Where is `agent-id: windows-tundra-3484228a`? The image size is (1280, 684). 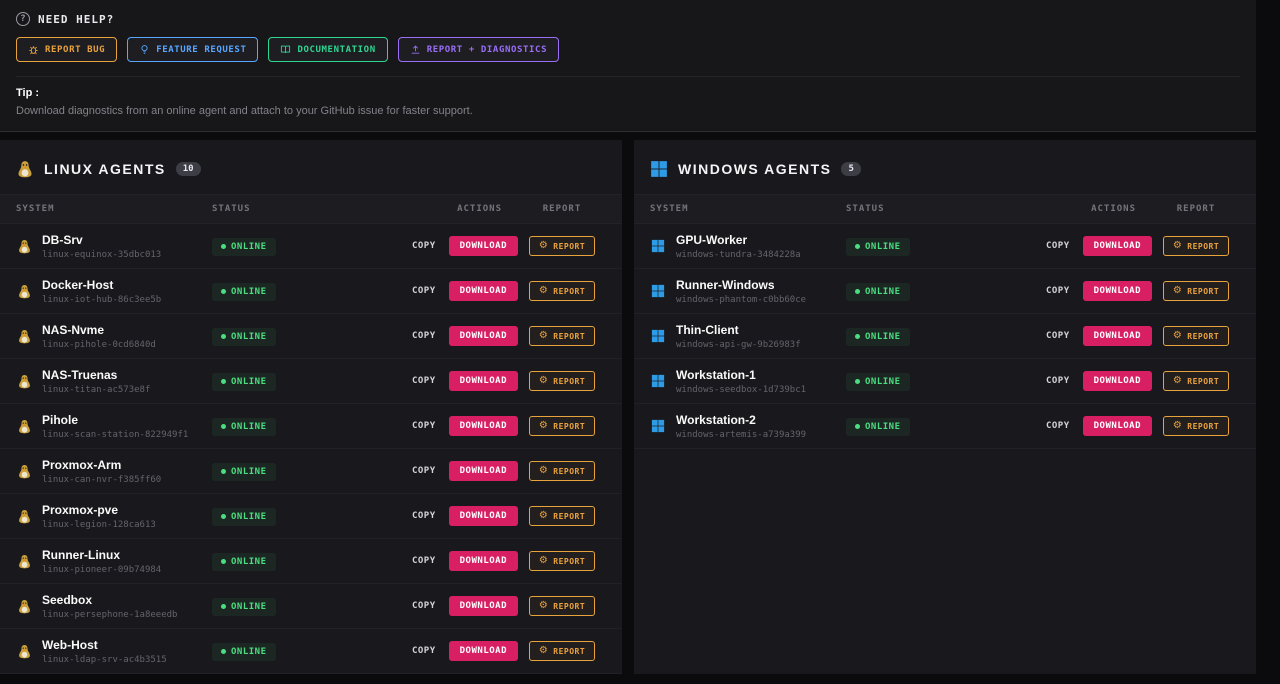 agent-id: windows-tundra-3484228a is located at coordinates (738, 254).